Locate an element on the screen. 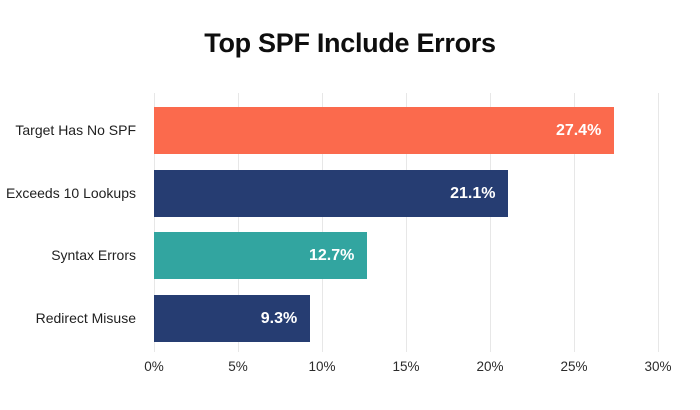 Image resolution: width=700 pixels, height=410 pixels. x-tick-label: 5% is located at coordinates (238, 366).